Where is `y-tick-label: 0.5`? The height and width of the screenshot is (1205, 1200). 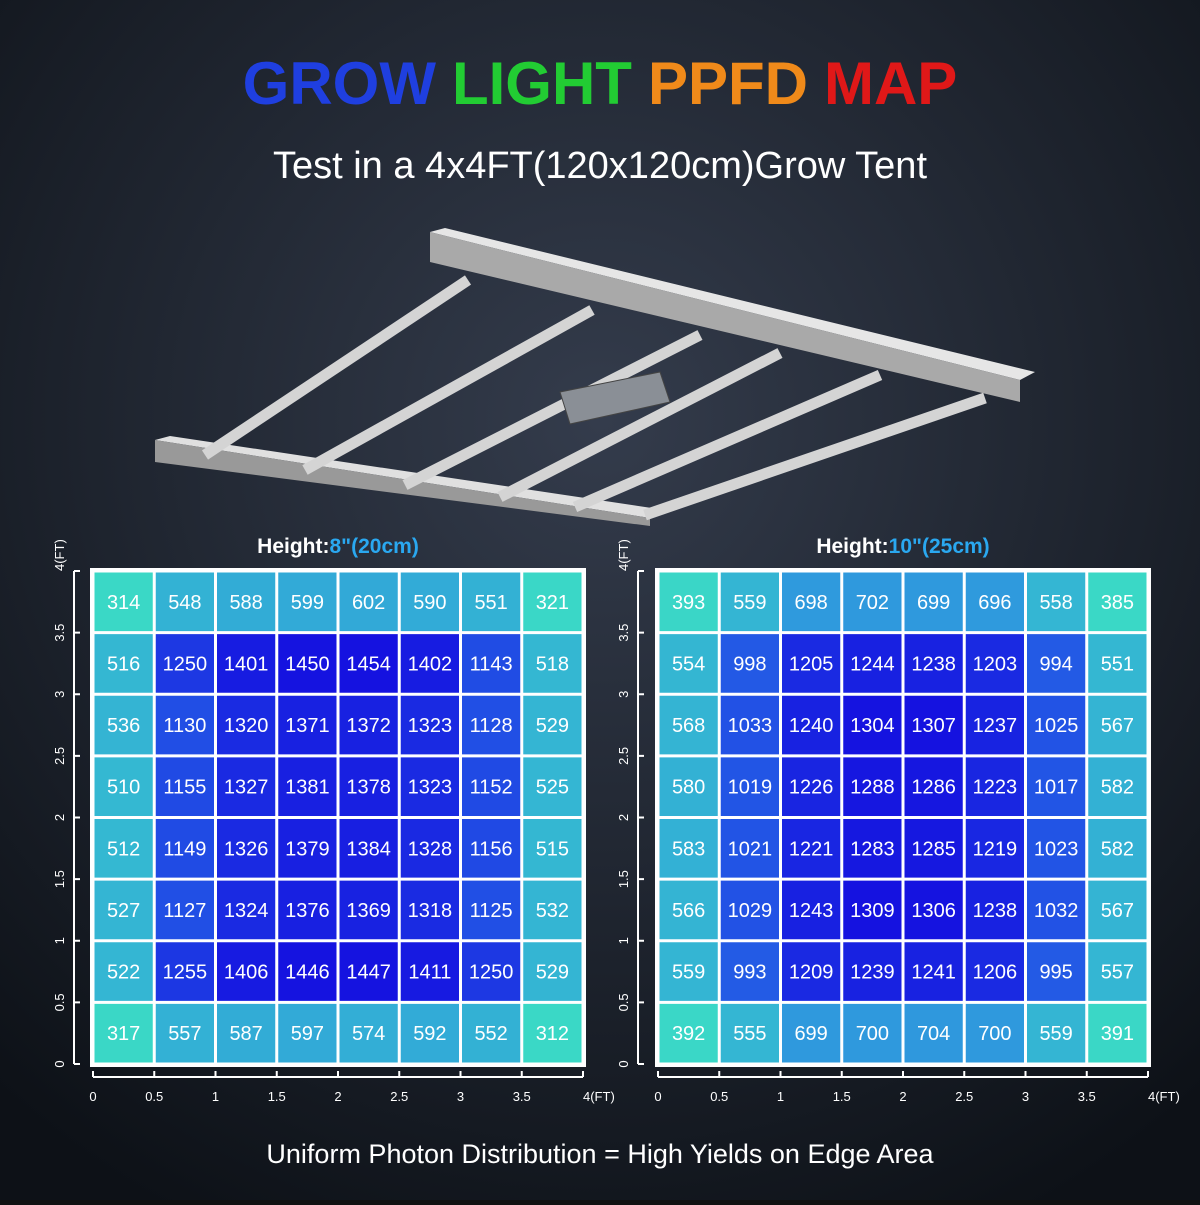
y-tick-label: 0.5 is located at coordinates (623, 1002).